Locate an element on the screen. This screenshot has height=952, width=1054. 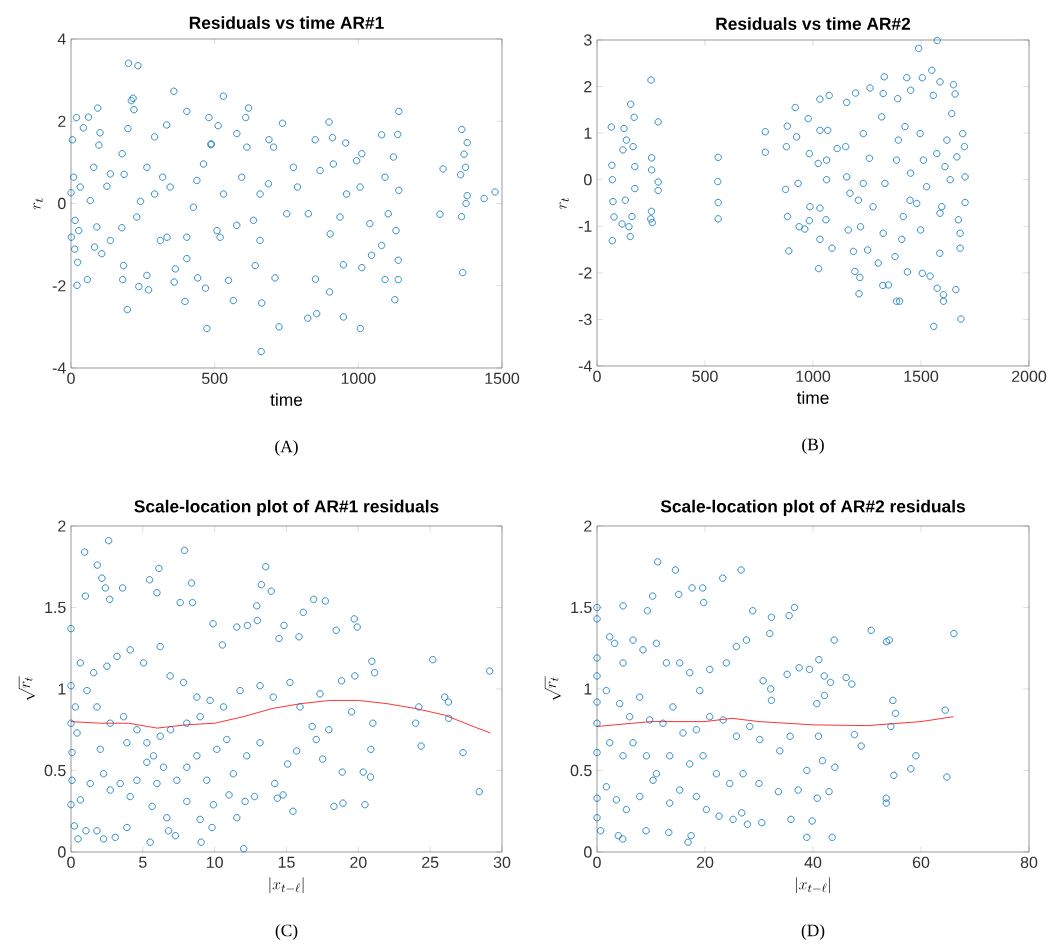
text: (B) is located at coordinates (813, 446).